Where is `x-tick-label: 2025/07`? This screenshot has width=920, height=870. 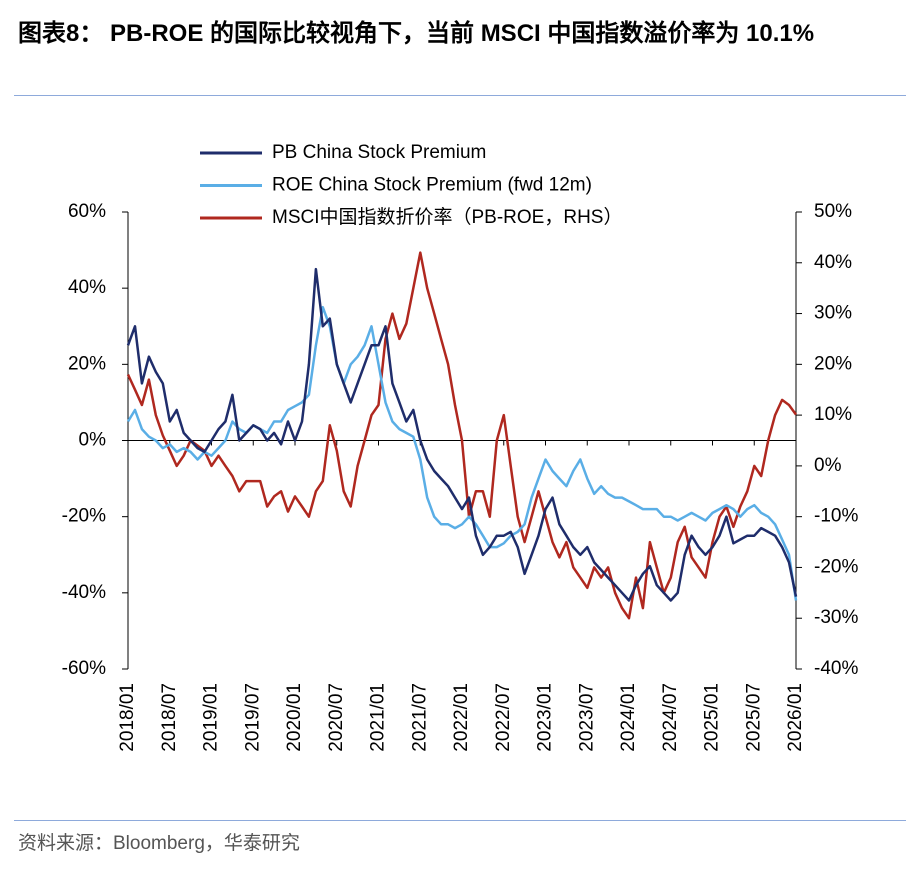 x-tick-label: 2025/07 is located at coordinates (753, 717).